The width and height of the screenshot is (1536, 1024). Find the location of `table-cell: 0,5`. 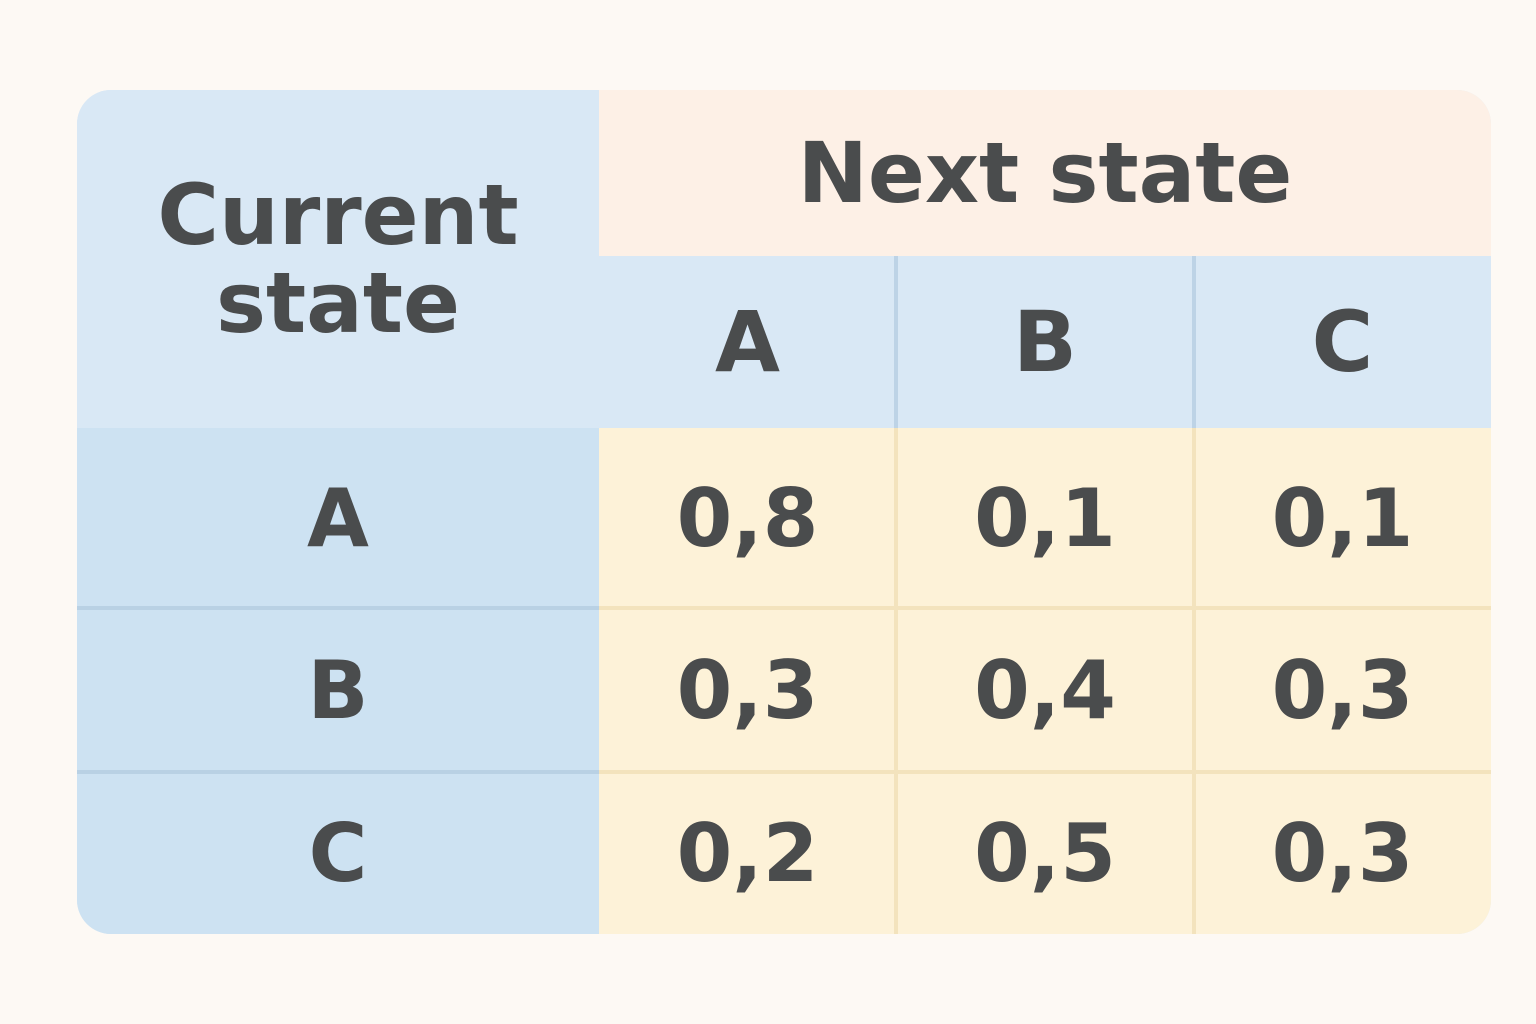

table-cell: 0,5 is located at coordinates (1045, 853).